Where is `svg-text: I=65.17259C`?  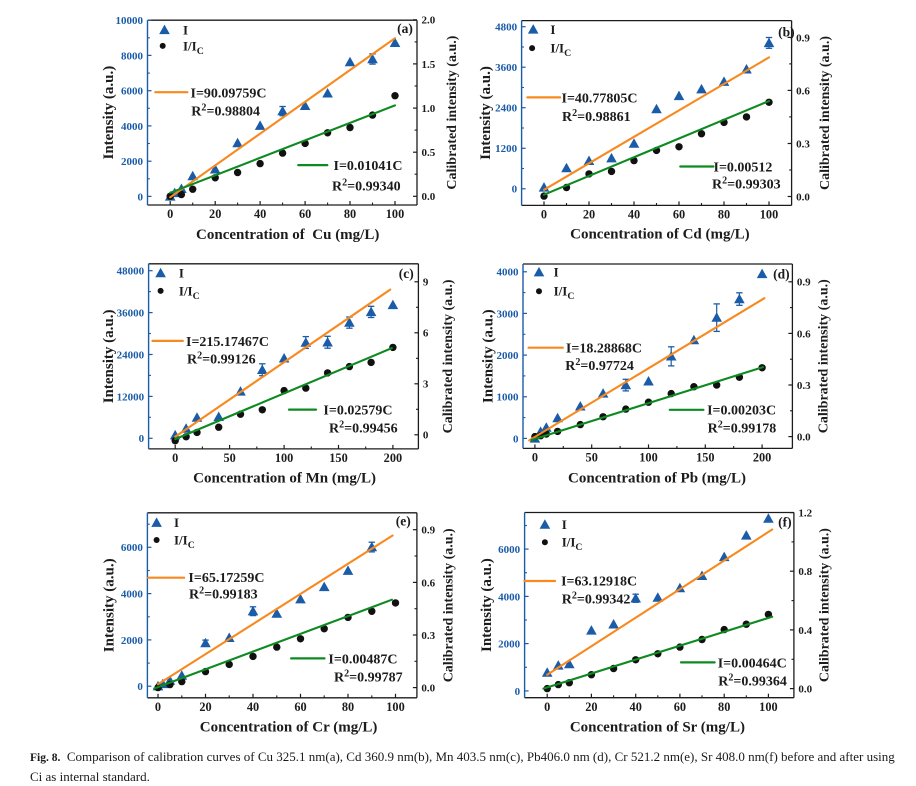 svg-text: I=65.17259C is located at coordinates (226, 578).